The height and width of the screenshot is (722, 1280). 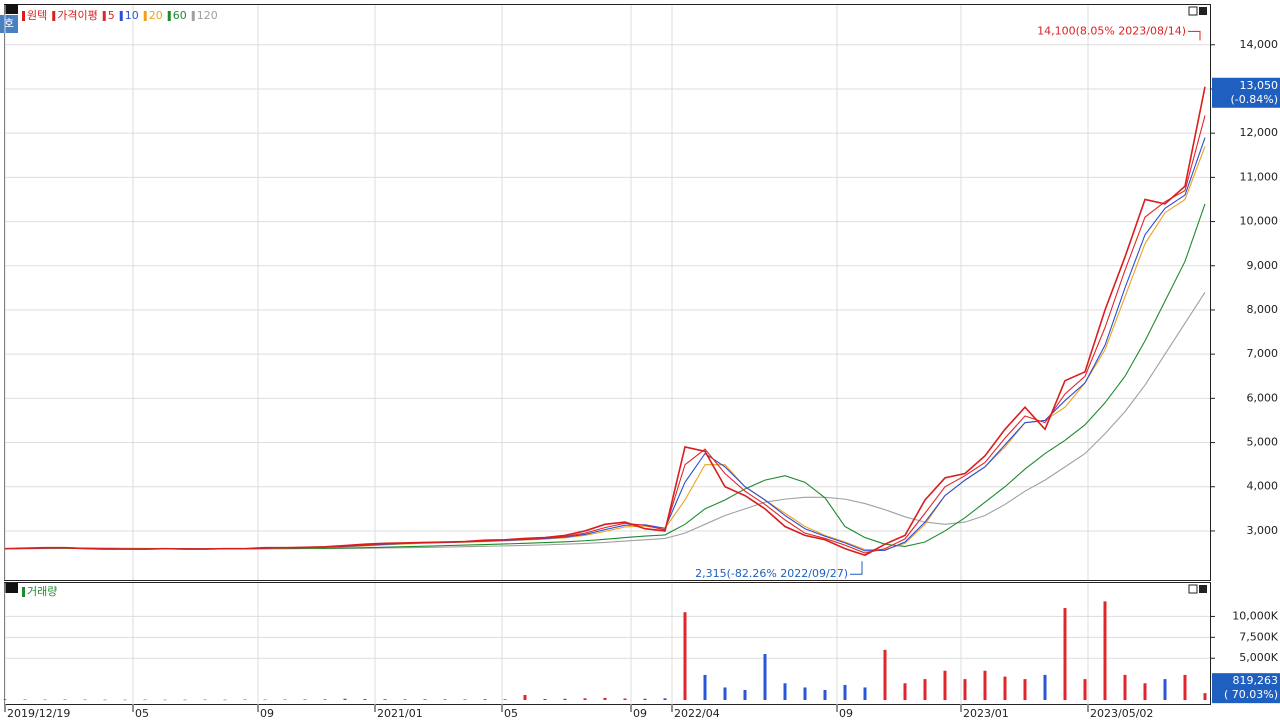 What do you see at coordinates (37, 15) in the screenshot?
I see `legend-label: 원텍` at bounding box center [37, 15].